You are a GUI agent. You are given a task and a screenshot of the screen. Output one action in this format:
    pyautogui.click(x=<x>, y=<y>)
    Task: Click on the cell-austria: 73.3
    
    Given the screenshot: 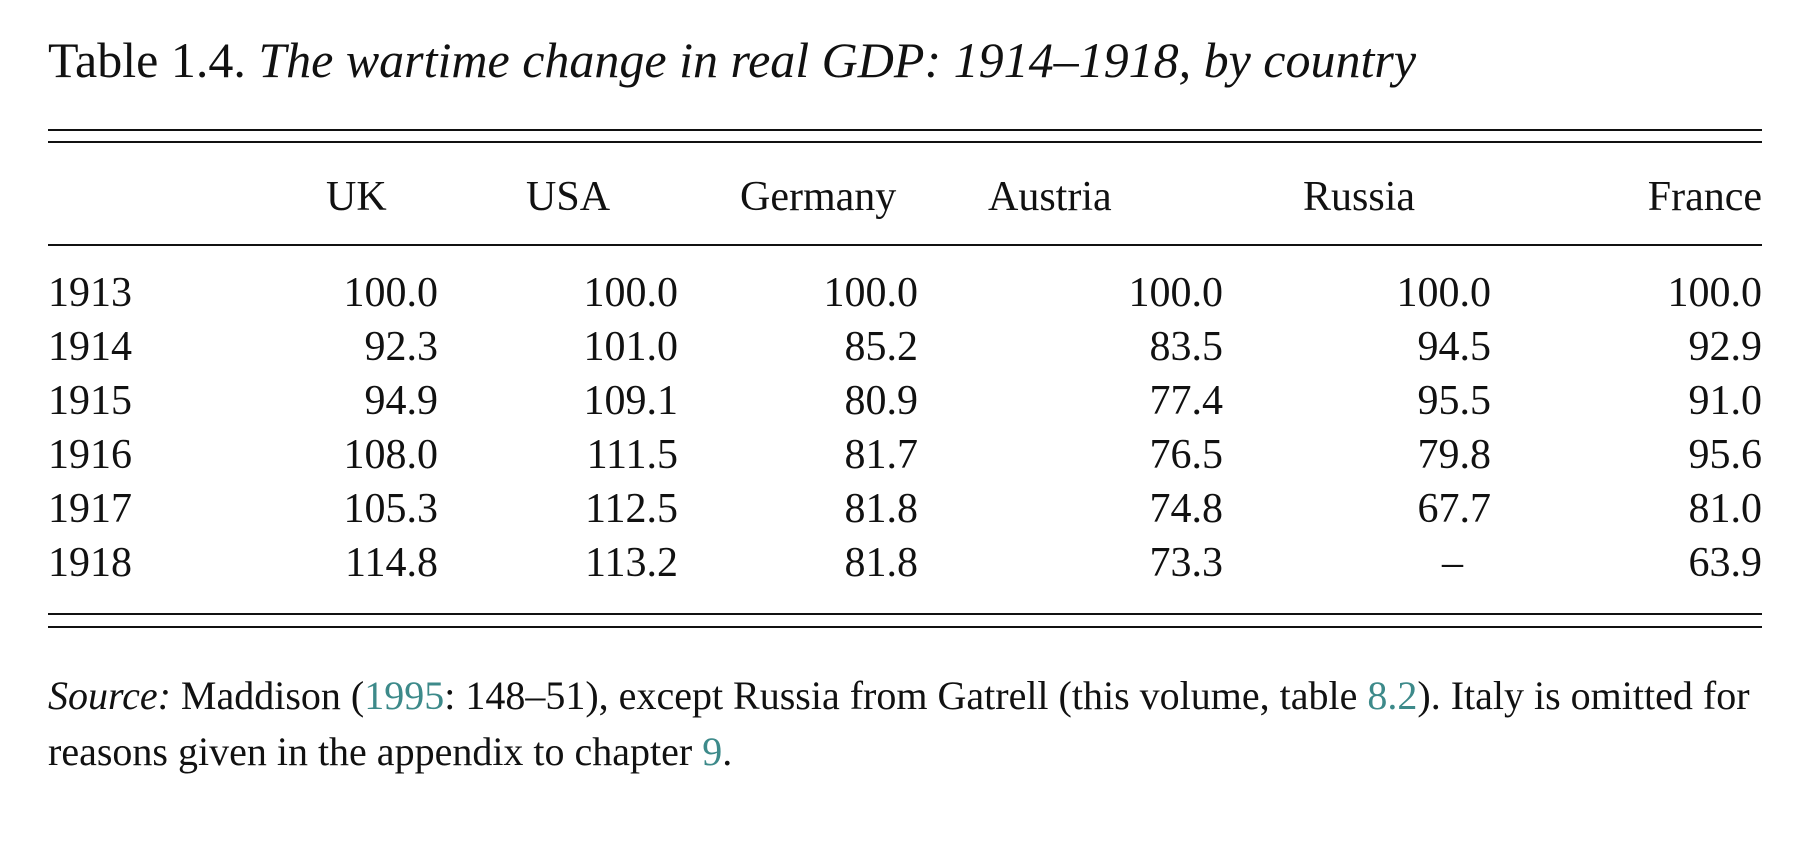 What is the action you would take?
    pyautogui.click(x=1186, y=563)
    